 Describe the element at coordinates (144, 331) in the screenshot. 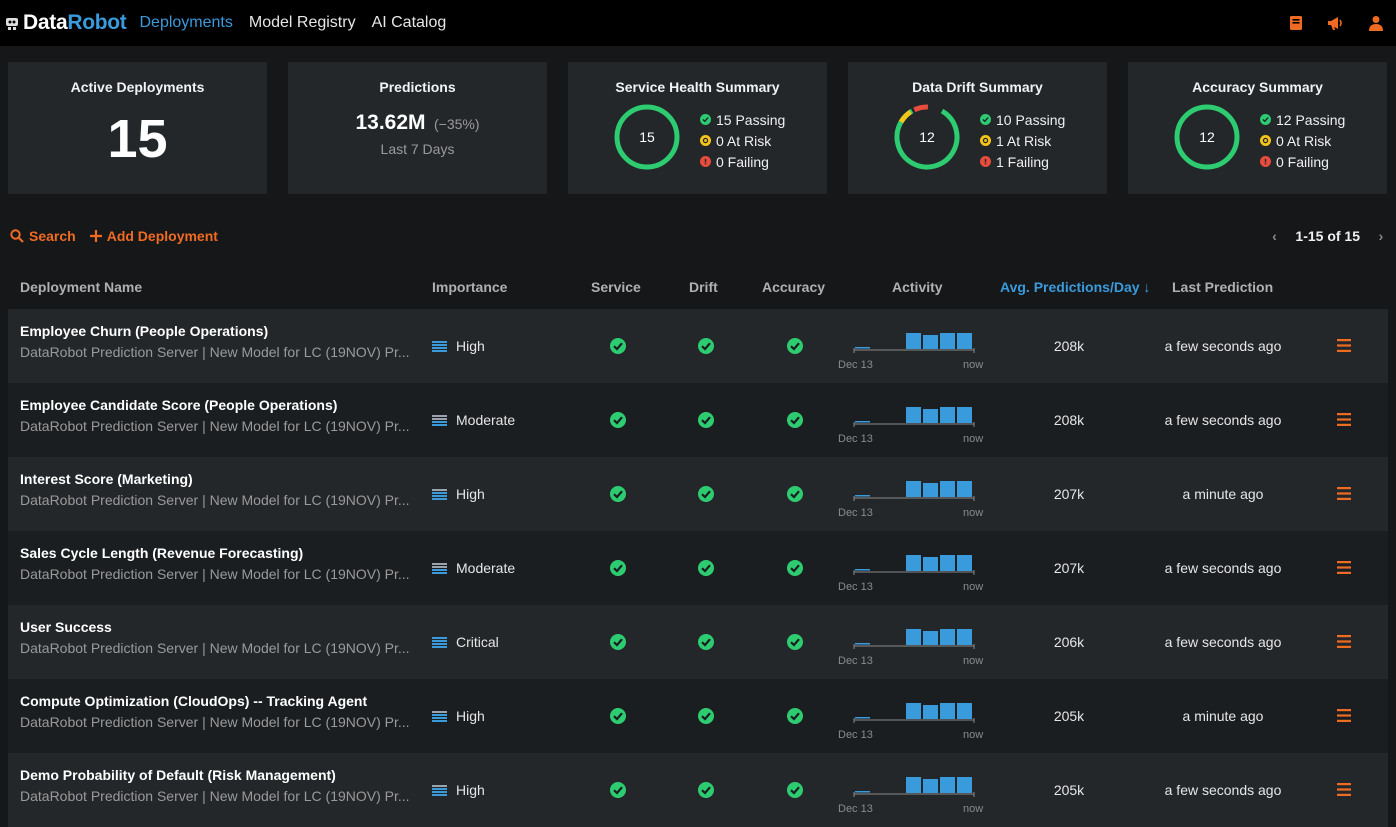

I see `deployment-name: Employee Churn (People Operations)` at that location.